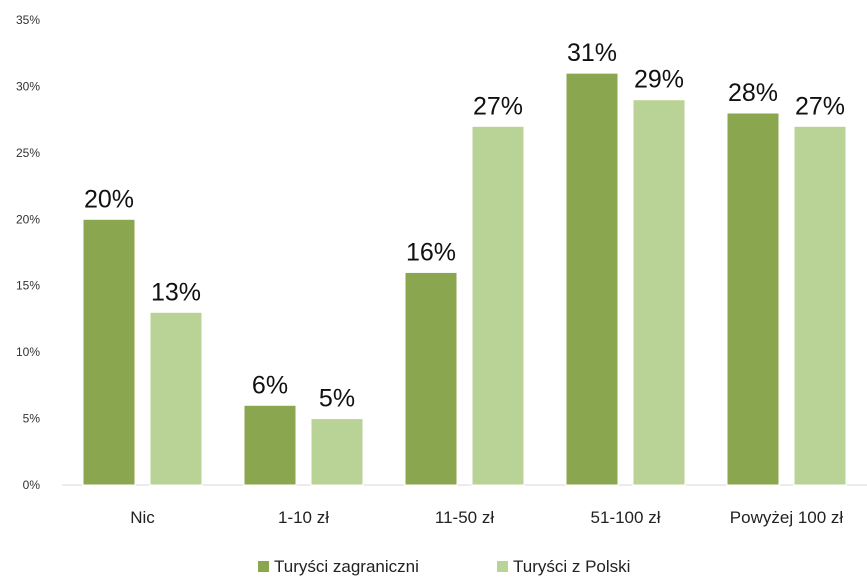 Image resolution: width=867 pixels, height=578 pixels. Describe the element at coordinates (28, 153) in the screenshot. I see `y-tick-label: 25%` at that location.